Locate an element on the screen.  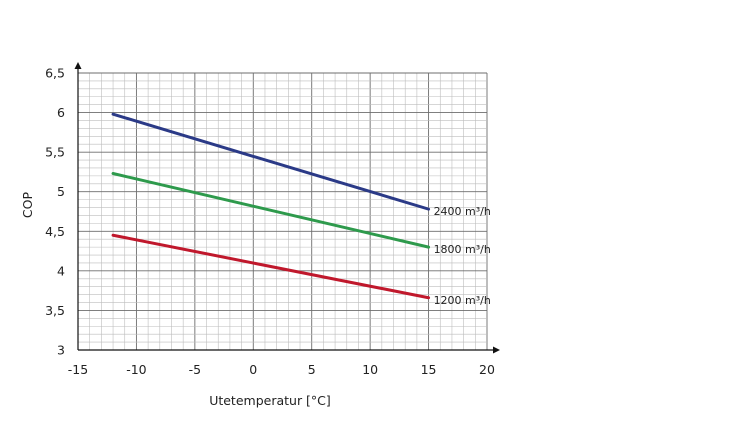
y-tick-label: 6,5 is located at coordinates (55, 73).